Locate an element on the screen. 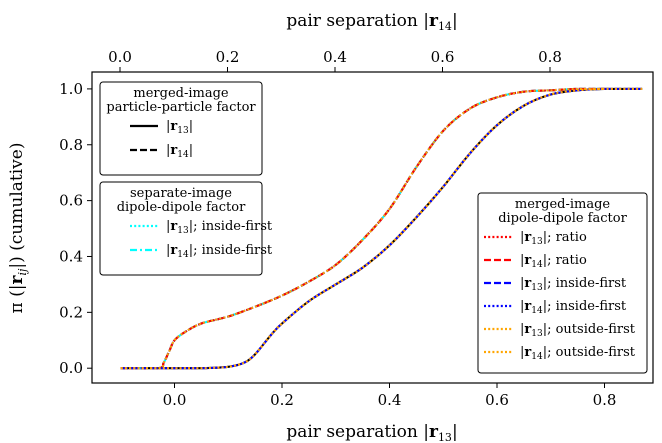 This screenshot has height=443, width=662. x-tick-label: 0.0 is located at coordinates (175, 400).